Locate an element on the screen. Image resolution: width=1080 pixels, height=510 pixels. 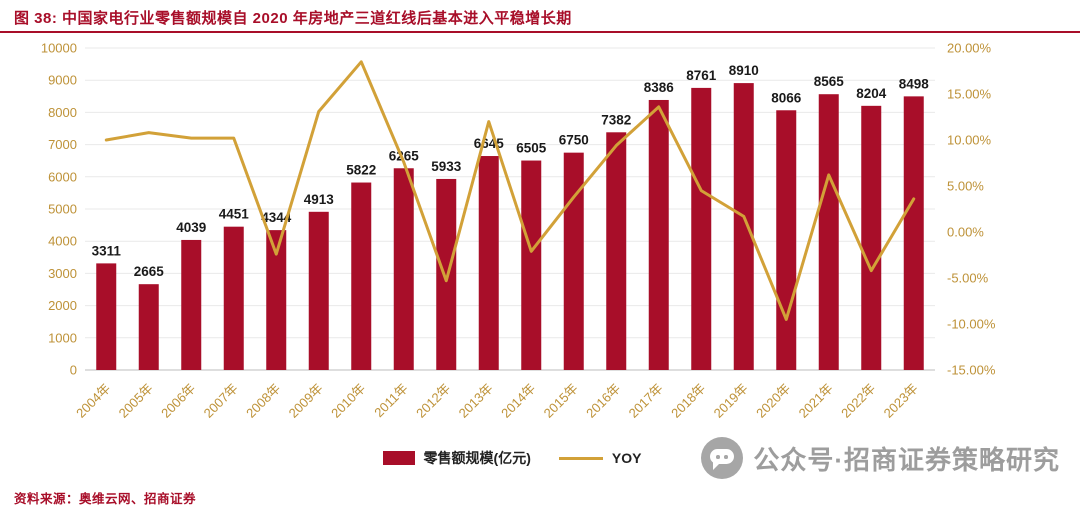
line-swatch is located at coordinates (580, 458).